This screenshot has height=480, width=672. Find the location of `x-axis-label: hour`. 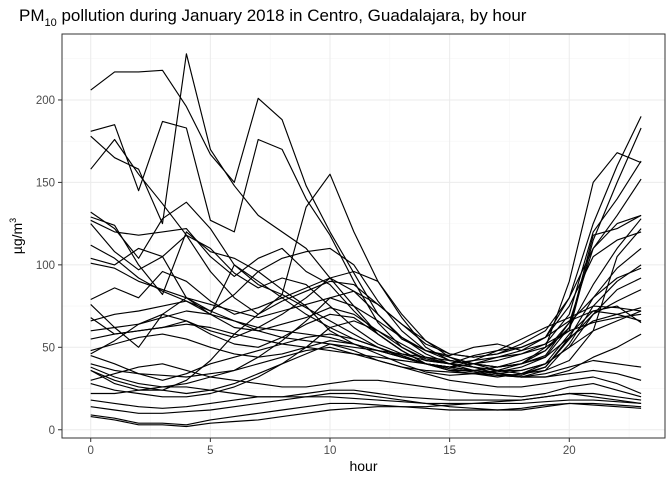

x-axis-label: hour is located at coordinates (363, 466).